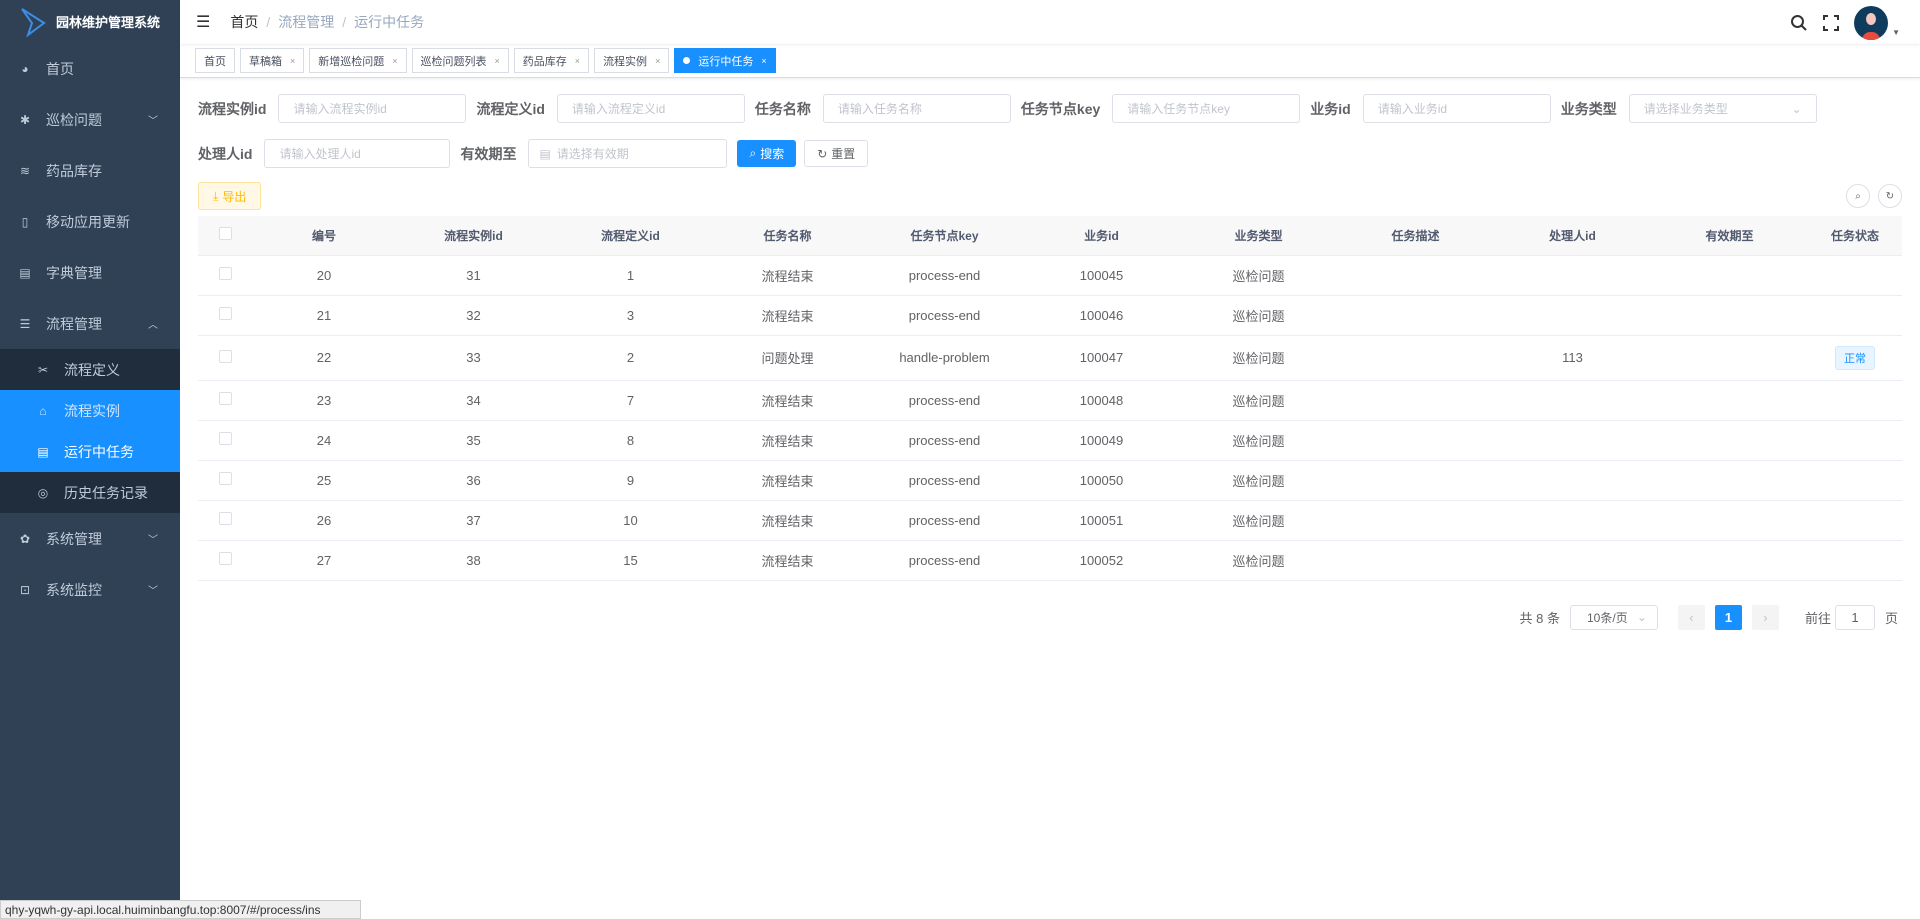 This screenshot has width=1920, height=919. What do you see at coordinates (836, 153) in the screenshot?
I see `reset-button: ↻ 重置` at bounding box center [836, 153].